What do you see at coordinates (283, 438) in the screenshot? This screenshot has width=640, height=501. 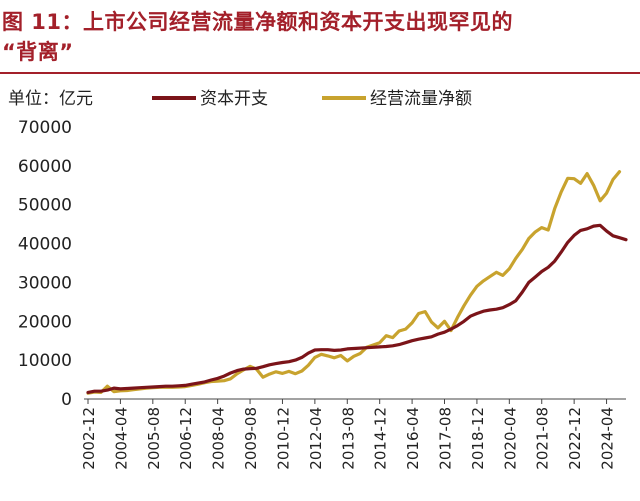 I see `x-tick-label: 2010-12` at bounding box center [283, 438].